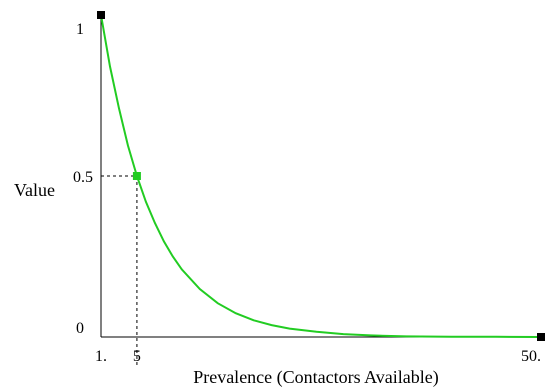 The height and width of the screenshot is (388, 545). Describe the element at coordinates (101, 356) in the screenshot. I see `x-tick-label: 1.` at that location.